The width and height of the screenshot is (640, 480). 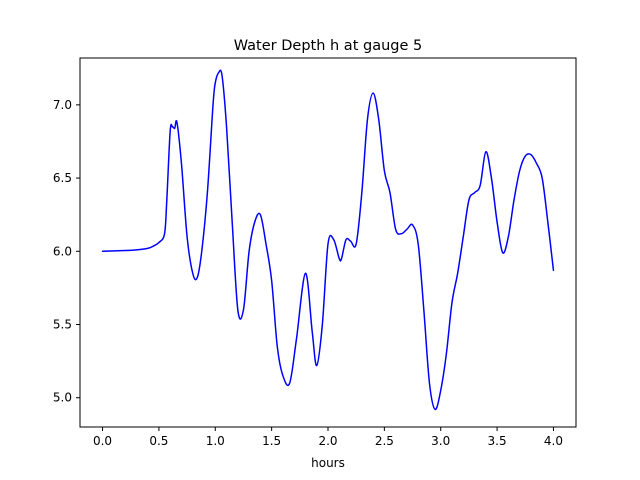 I want to click on x-tick-label: 4.0, so click(x=553, y=441).